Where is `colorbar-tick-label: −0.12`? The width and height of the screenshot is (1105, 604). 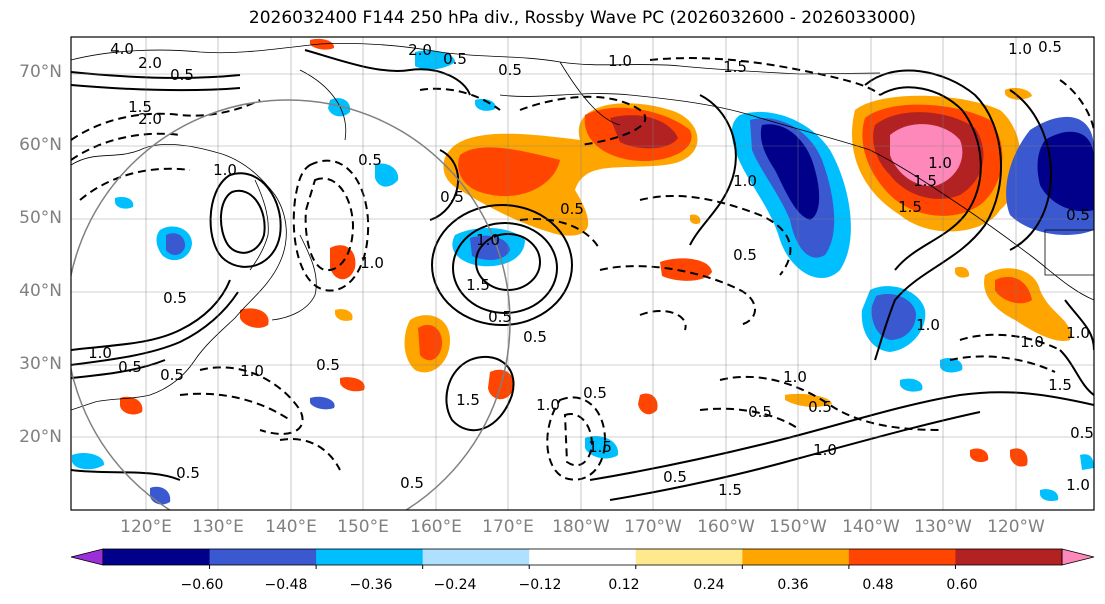 colorbar-tick-label: −0.12 is located at coordinates (540, 585).